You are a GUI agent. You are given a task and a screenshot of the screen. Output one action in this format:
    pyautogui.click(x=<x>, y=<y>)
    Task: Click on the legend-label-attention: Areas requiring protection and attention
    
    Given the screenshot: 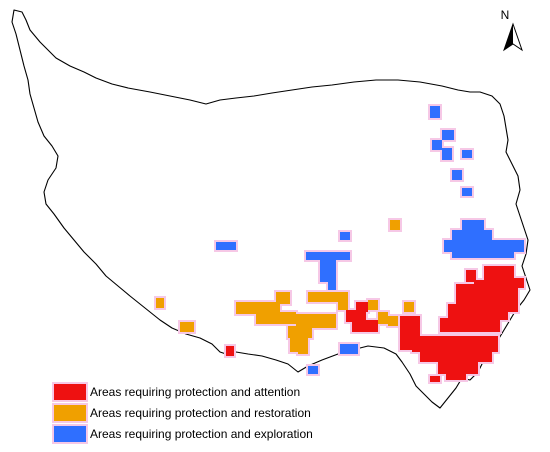 What is the action you would take?
    pyautogui.click(x=195, y=392)
    